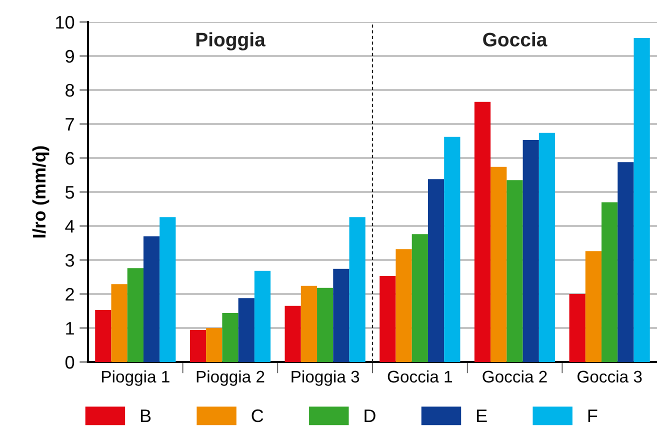 The height and width of the screenshot is (442, 657). What do you see at coordinates (515, 39) in the screenshot?
I see `annotation: Goccia` at bounding box center [515, 39].